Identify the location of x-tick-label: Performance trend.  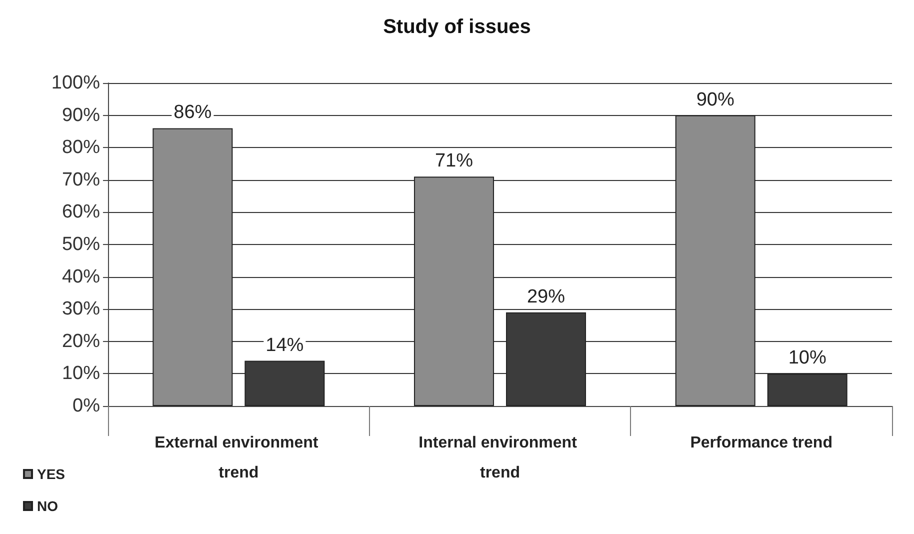
(761, 443).